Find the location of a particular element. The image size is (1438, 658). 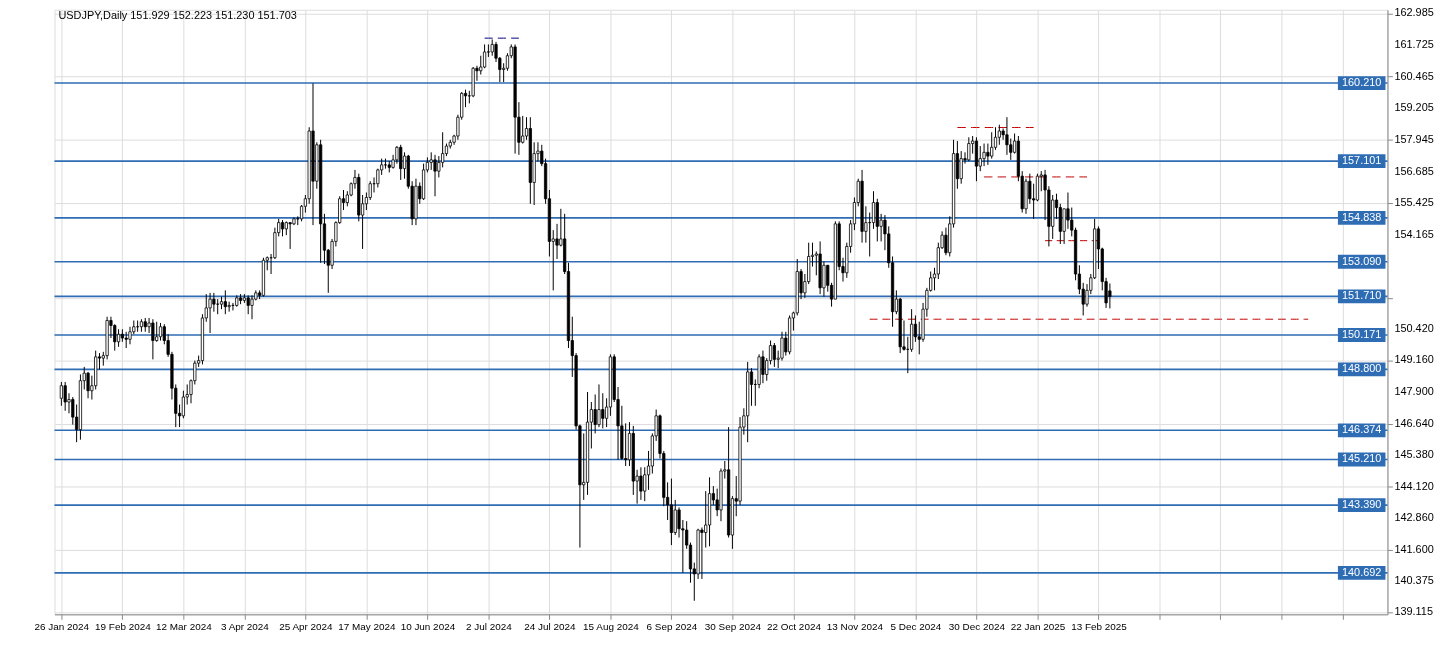

ref-line-label: 140.692 is located at coordinates (1362, 571).